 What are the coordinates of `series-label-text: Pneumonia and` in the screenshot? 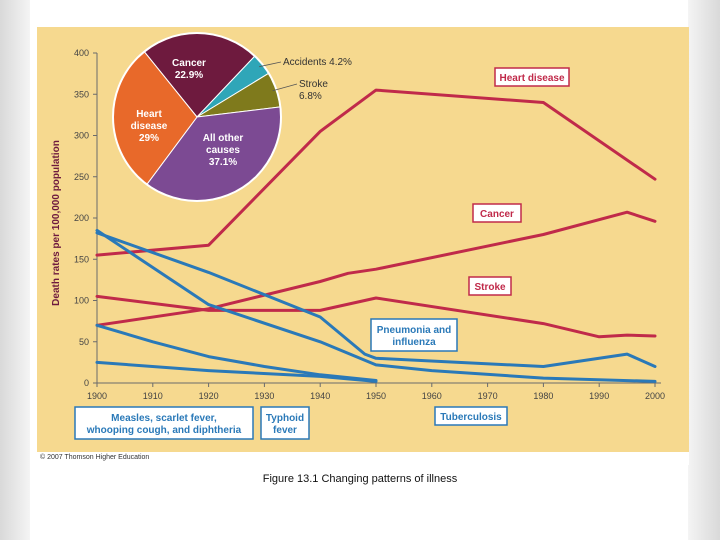 It's located at (414, 330).